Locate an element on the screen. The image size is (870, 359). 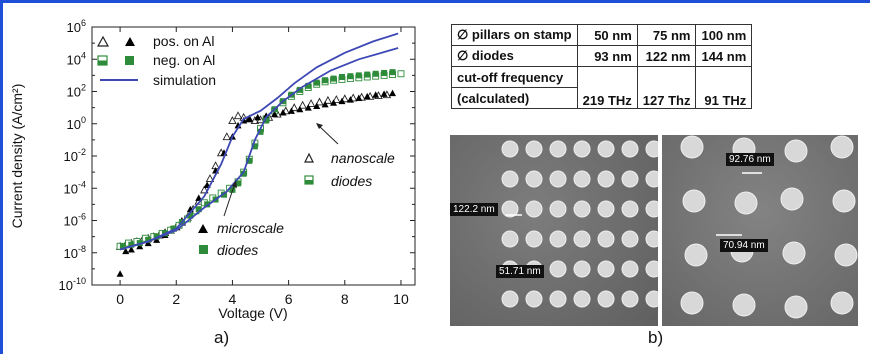
annotation-nanoscale-line2: diodes is located at coordinates (351, 181).